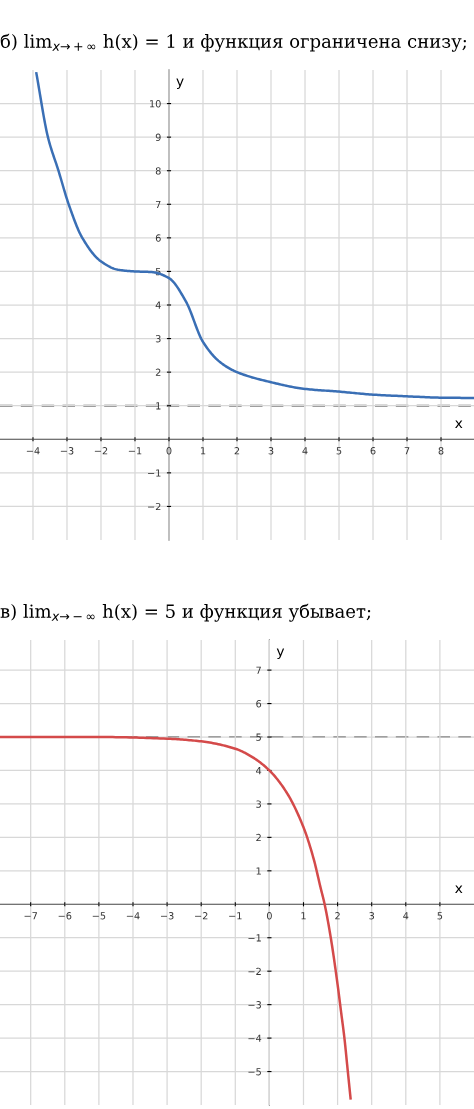 The image size is (474, 1109). What do you see at coordinates (233, 42) in the screenshot?
I see `chart-title: б) lim$_{x→+∞}$ h(x) = 1 и функция ограничена снизу;` at bounding box center [233, 42].